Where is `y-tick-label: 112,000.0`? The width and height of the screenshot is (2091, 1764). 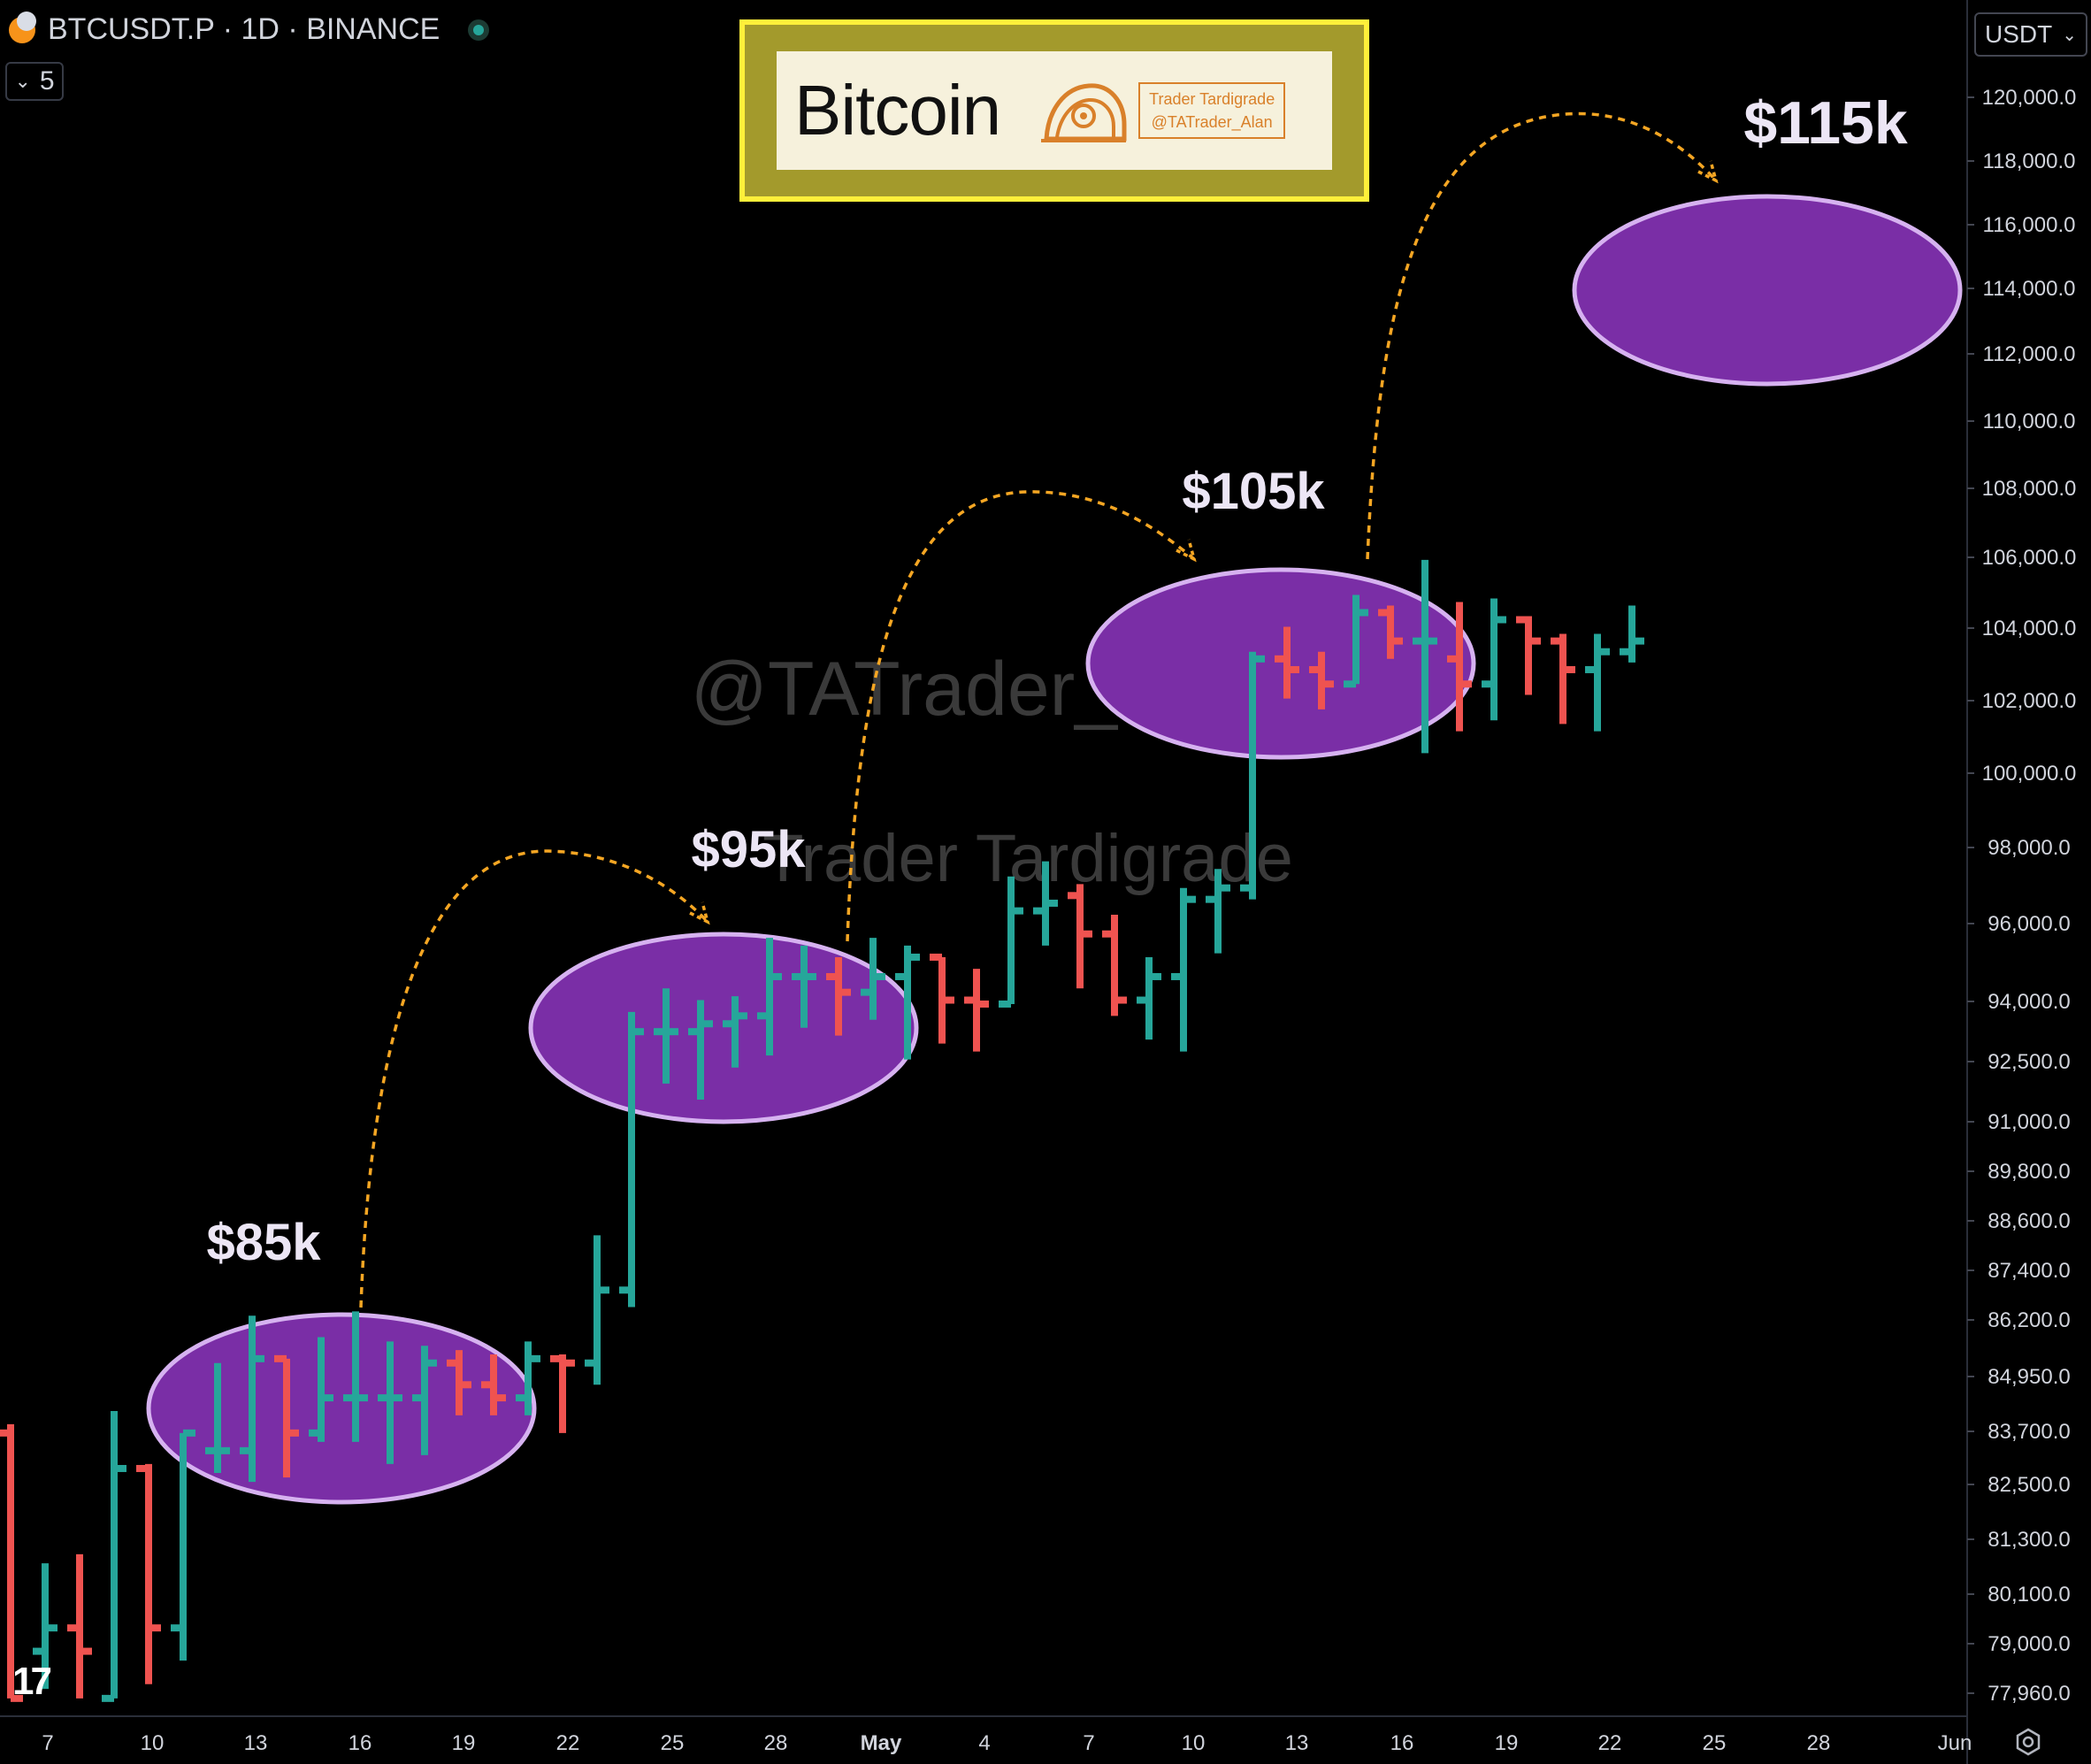 y-tick-label: 112,000.0 is located at coordinates (2029, 354).